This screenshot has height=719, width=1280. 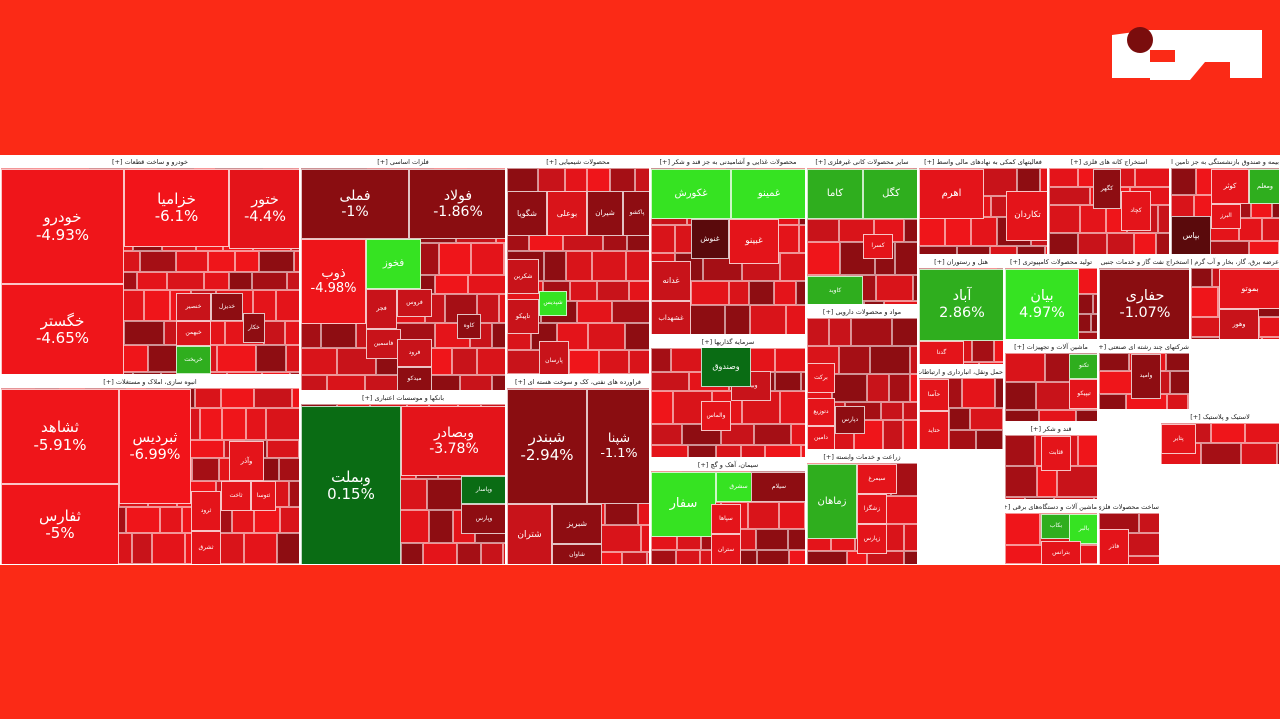 What do you see at coordinates (176, 198) in the screenshot?
I see `stock-label: خزامیا` at bounding box center [176, 198].